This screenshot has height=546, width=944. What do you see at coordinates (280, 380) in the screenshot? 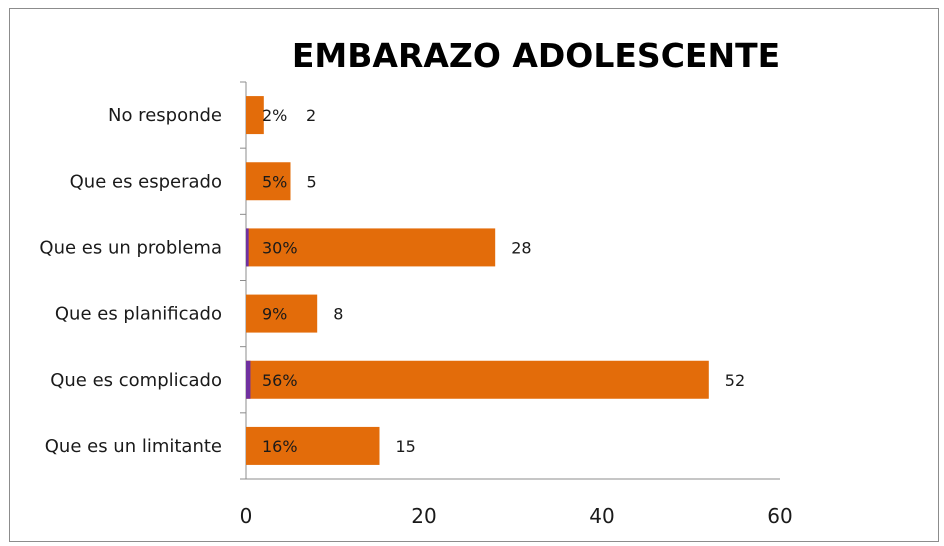
I see `percent-label: 56%` at bounding box center [280, 380].